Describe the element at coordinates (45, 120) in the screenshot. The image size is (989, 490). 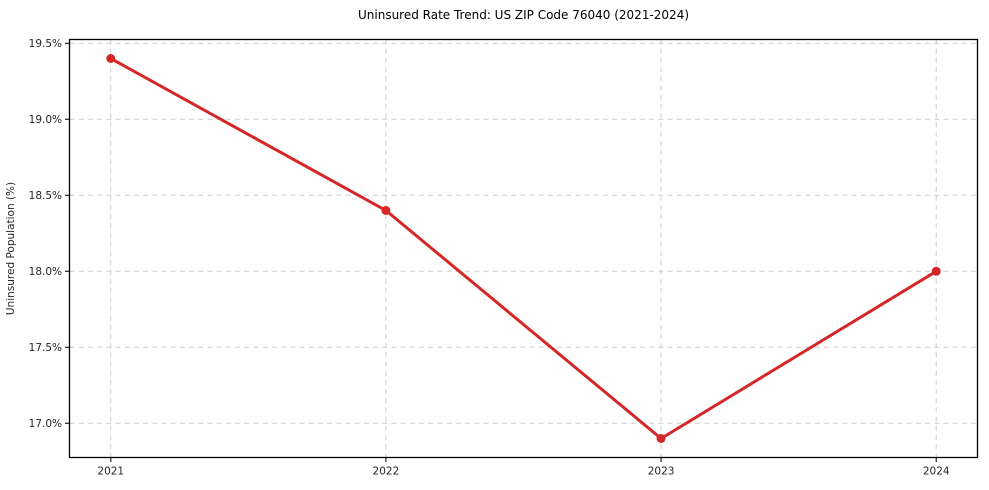
I see `y-tick-label: 19.0%` at that location.